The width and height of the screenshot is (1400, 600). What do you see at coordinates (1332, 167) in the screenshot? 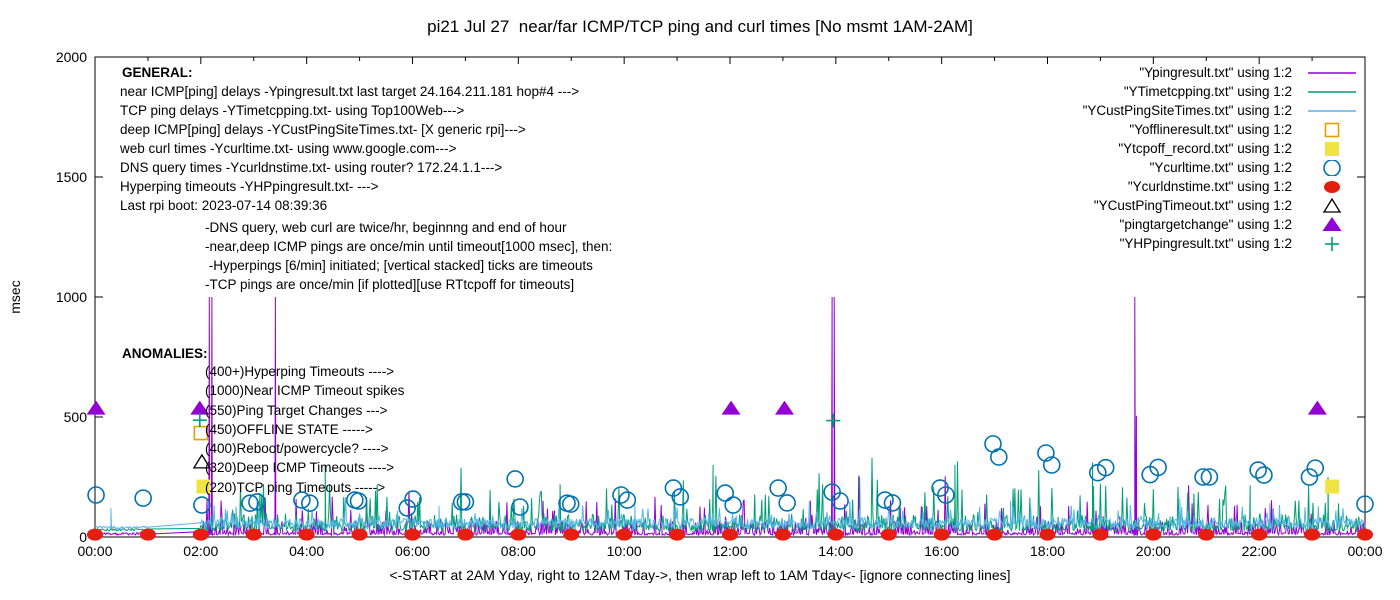
I see `open-circle-sample-icon` at bounding box center [1332, 167].